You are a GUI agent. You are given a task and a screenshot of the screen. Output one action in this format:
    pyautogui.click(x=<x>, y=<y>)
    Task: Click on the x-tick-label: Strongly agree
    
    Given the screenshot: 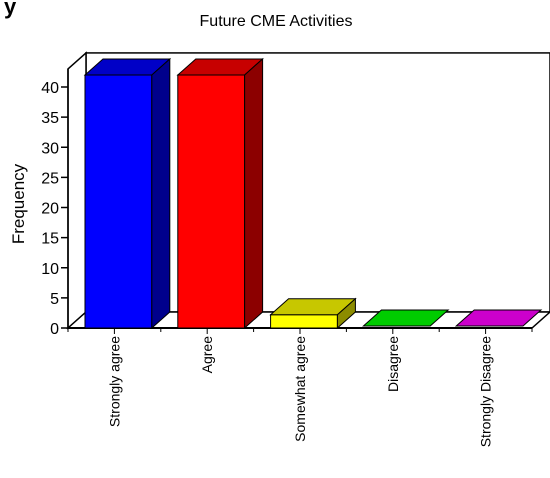 What is the action you would take?
    pyautogui.click(x=114, y=381)
    